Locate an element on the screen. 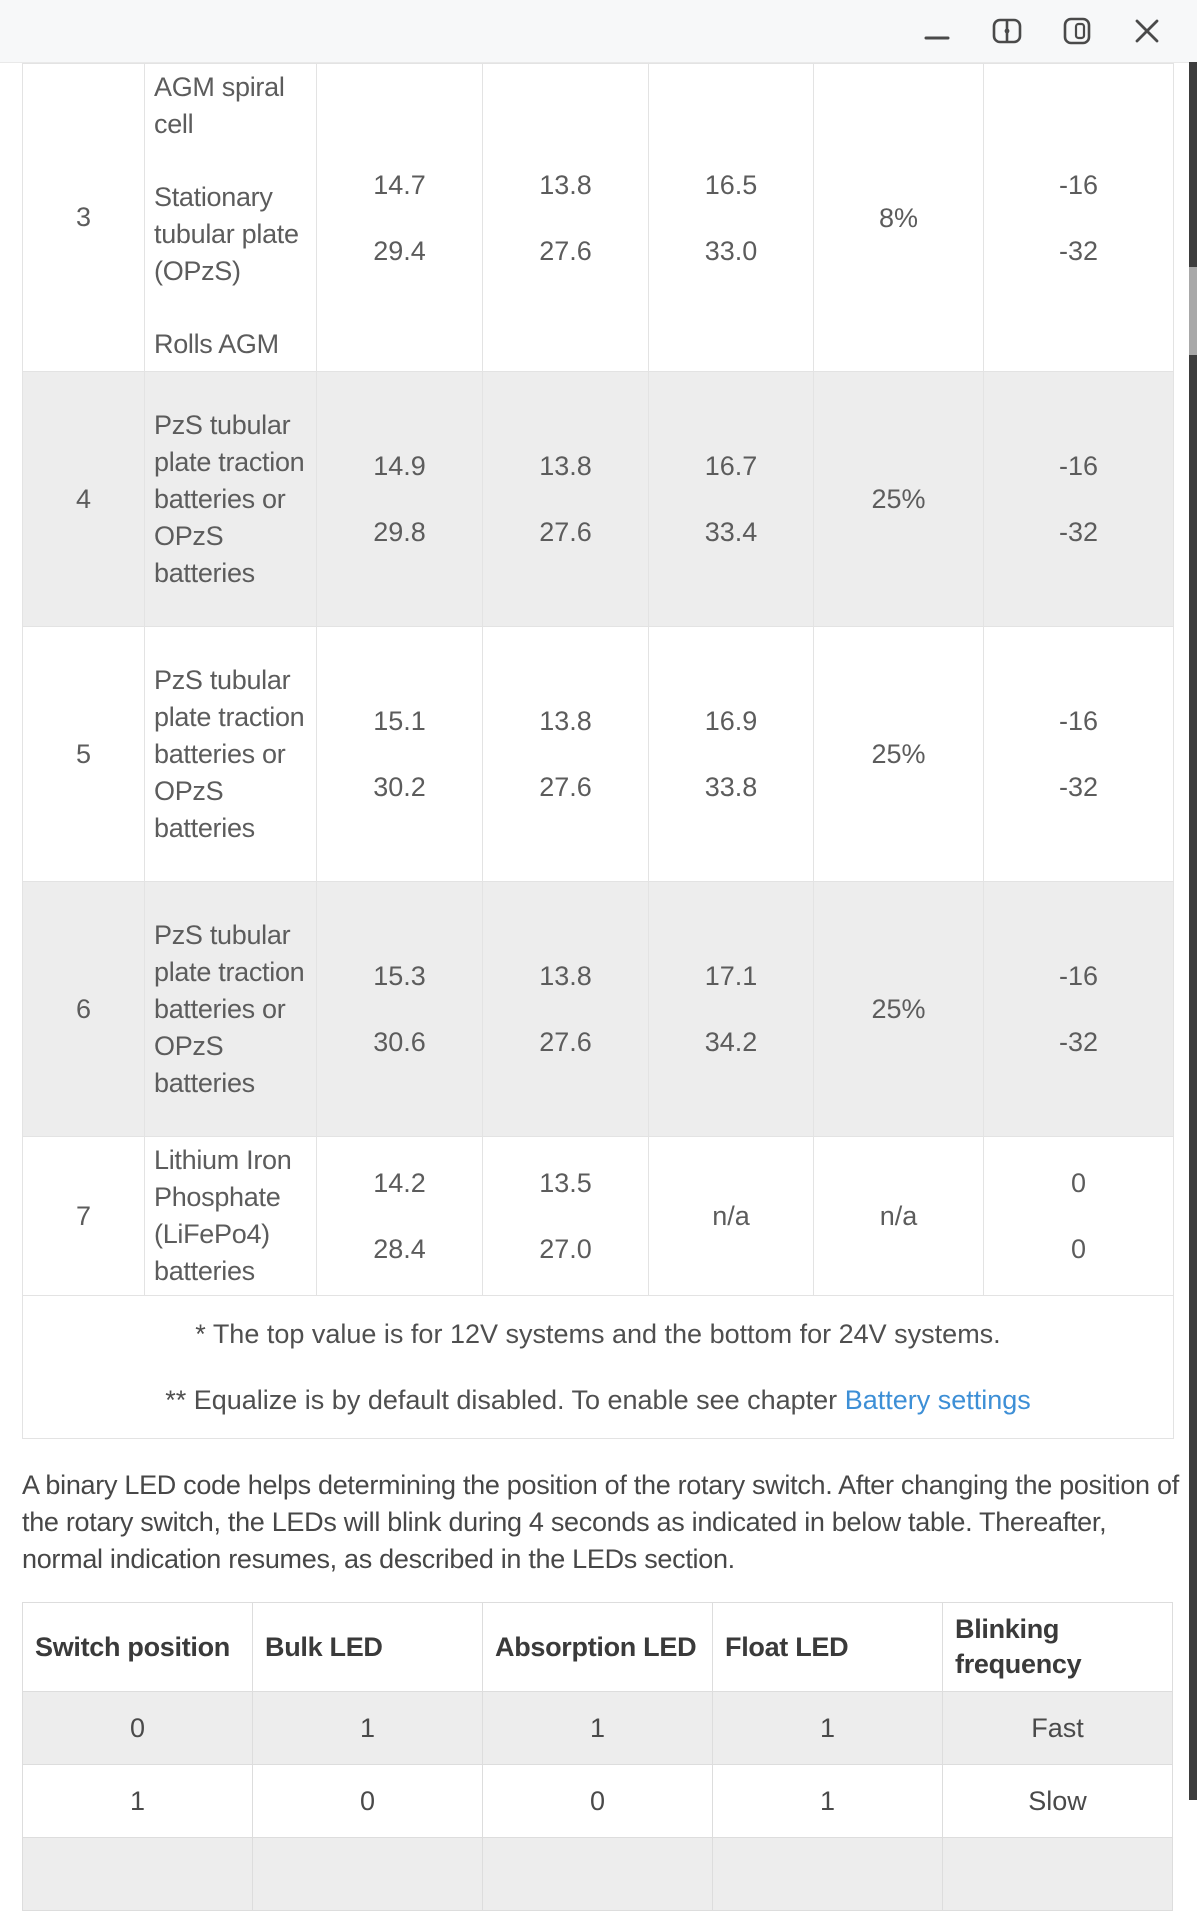  led-table-row: 0 1 1 1 Fast is located at coordinates (597, 1728).